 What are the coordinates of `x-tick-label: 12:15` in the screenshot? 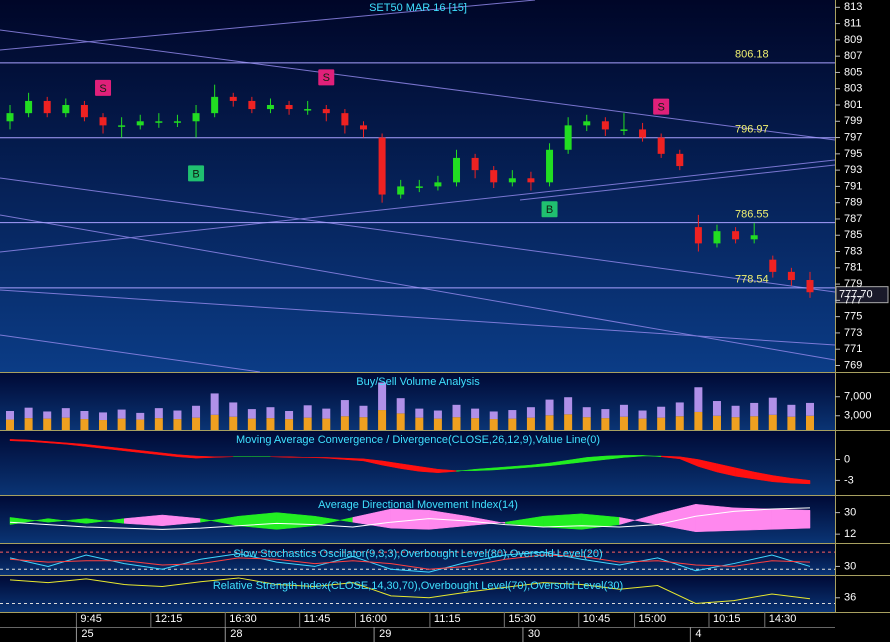 It's located at (169, 619).